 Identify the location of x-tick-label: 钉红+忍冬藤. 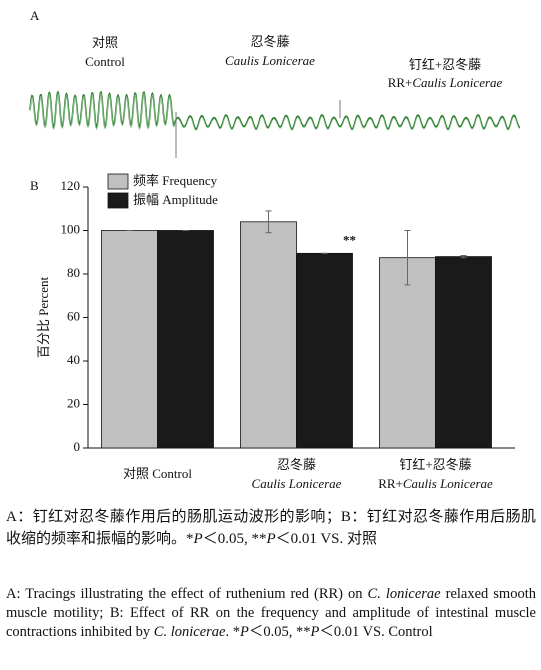
(435, 464).